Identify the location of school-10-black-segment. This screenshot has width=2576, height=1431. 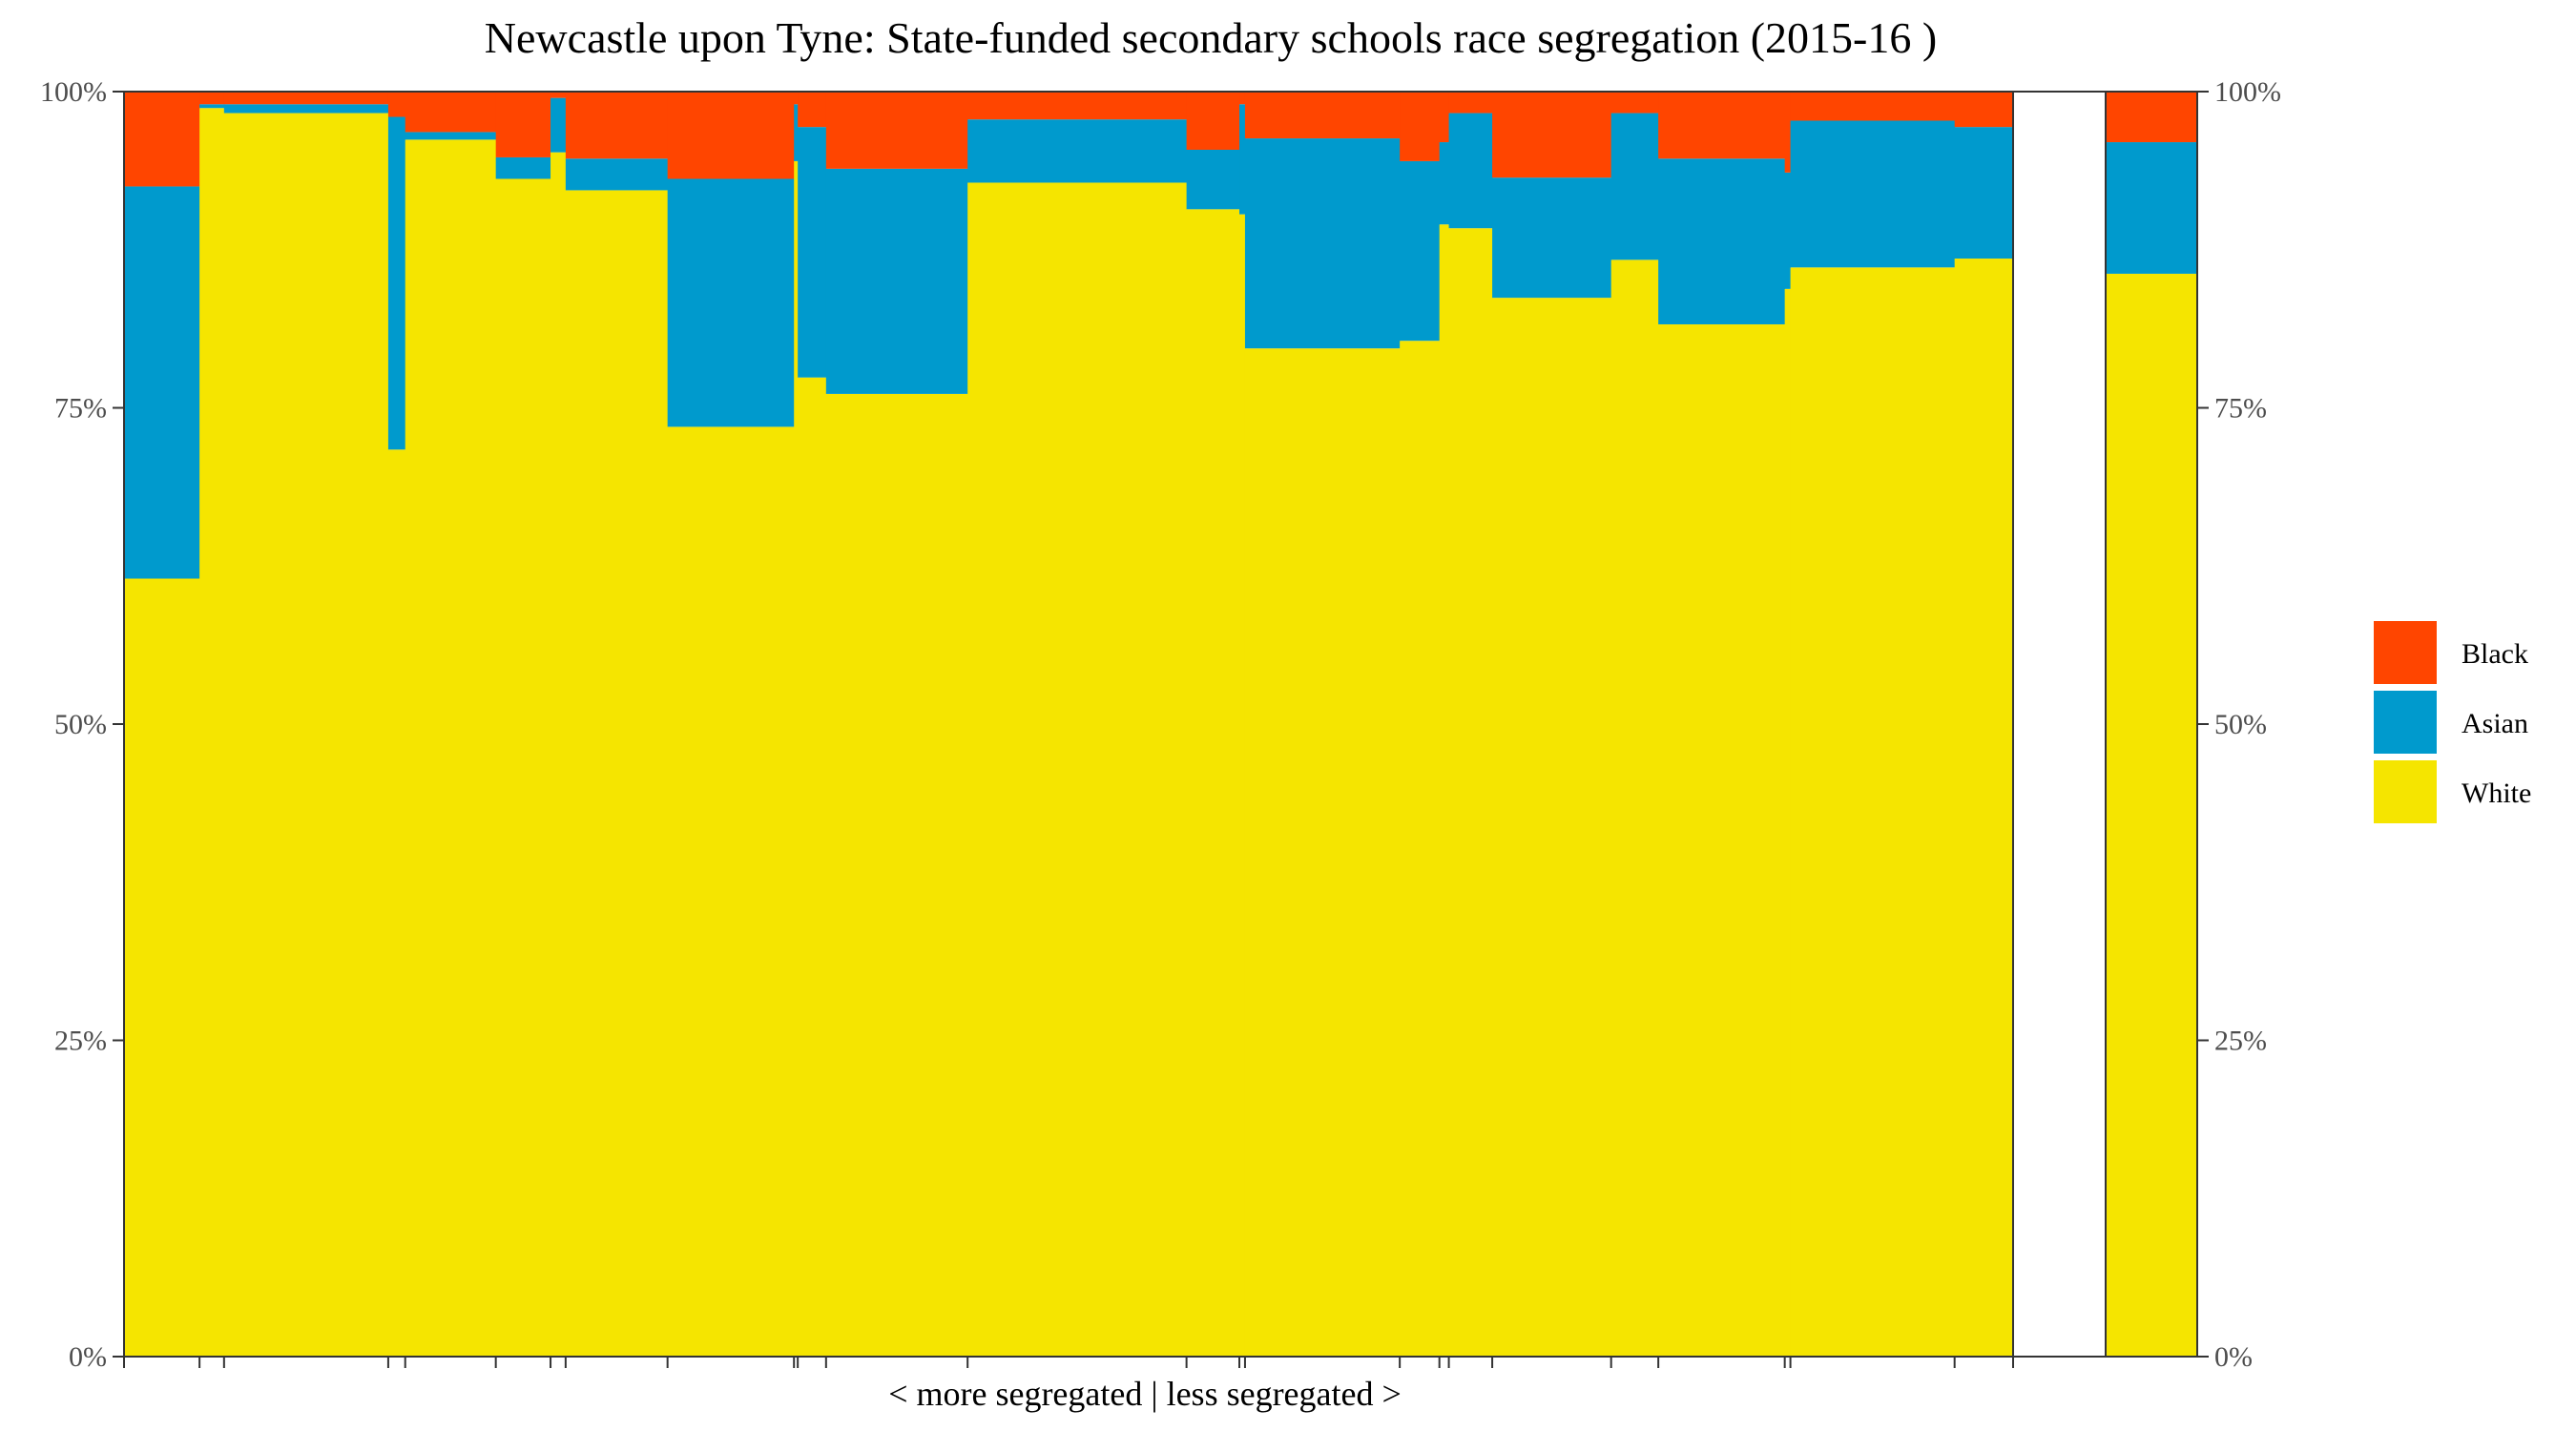
(796, 99).